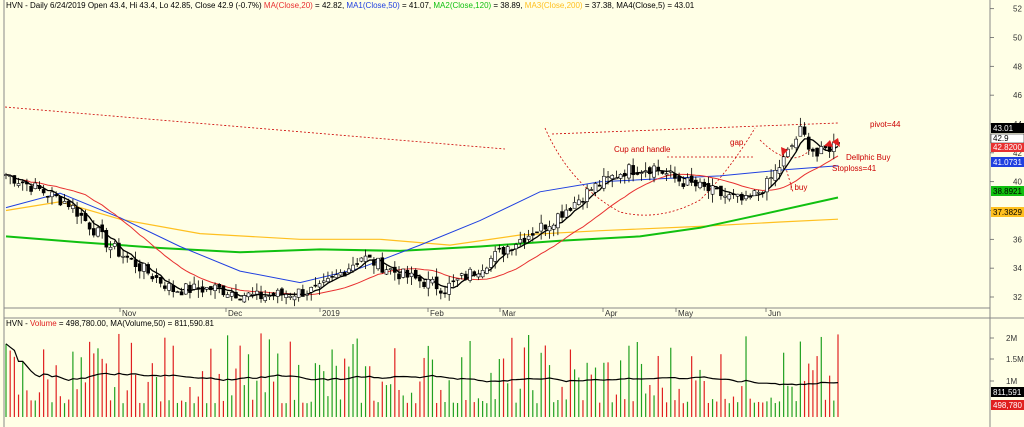  Describe the element at coordinates (600, 5) in the screenshot. I see `header-ma200-value: = 37.38,` at that location.